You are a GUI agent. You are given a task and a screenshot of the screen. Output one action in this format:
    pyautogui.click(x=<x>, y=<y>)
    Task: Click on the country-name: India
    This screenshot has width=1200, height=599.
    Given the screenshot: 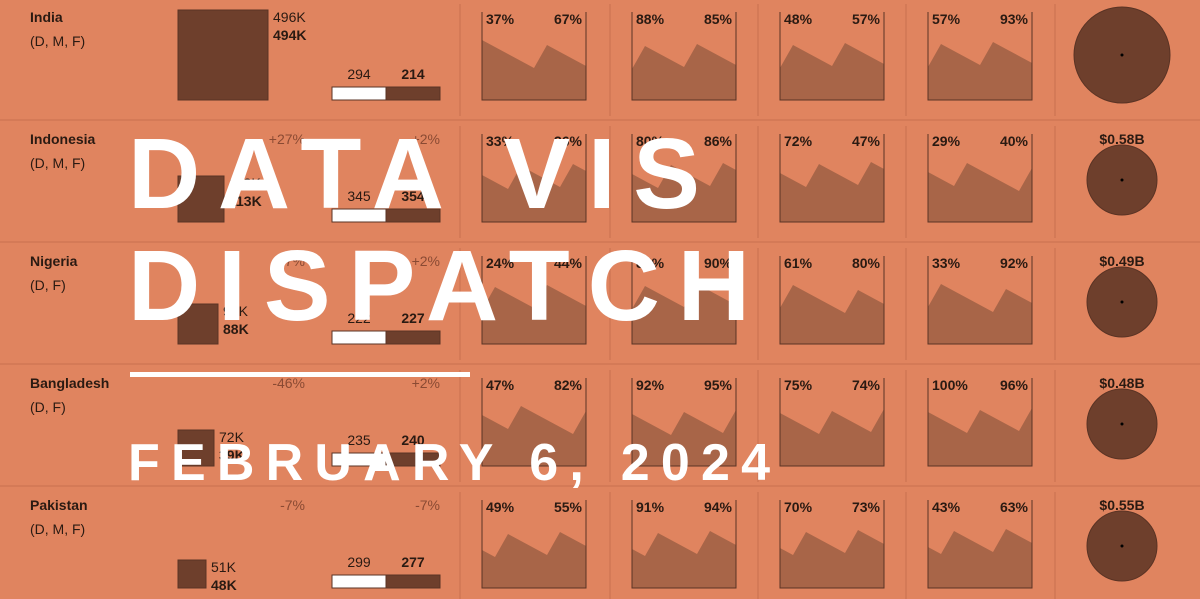 What is the action you would take?
    pyautogui.click(x=46, y=17)
    